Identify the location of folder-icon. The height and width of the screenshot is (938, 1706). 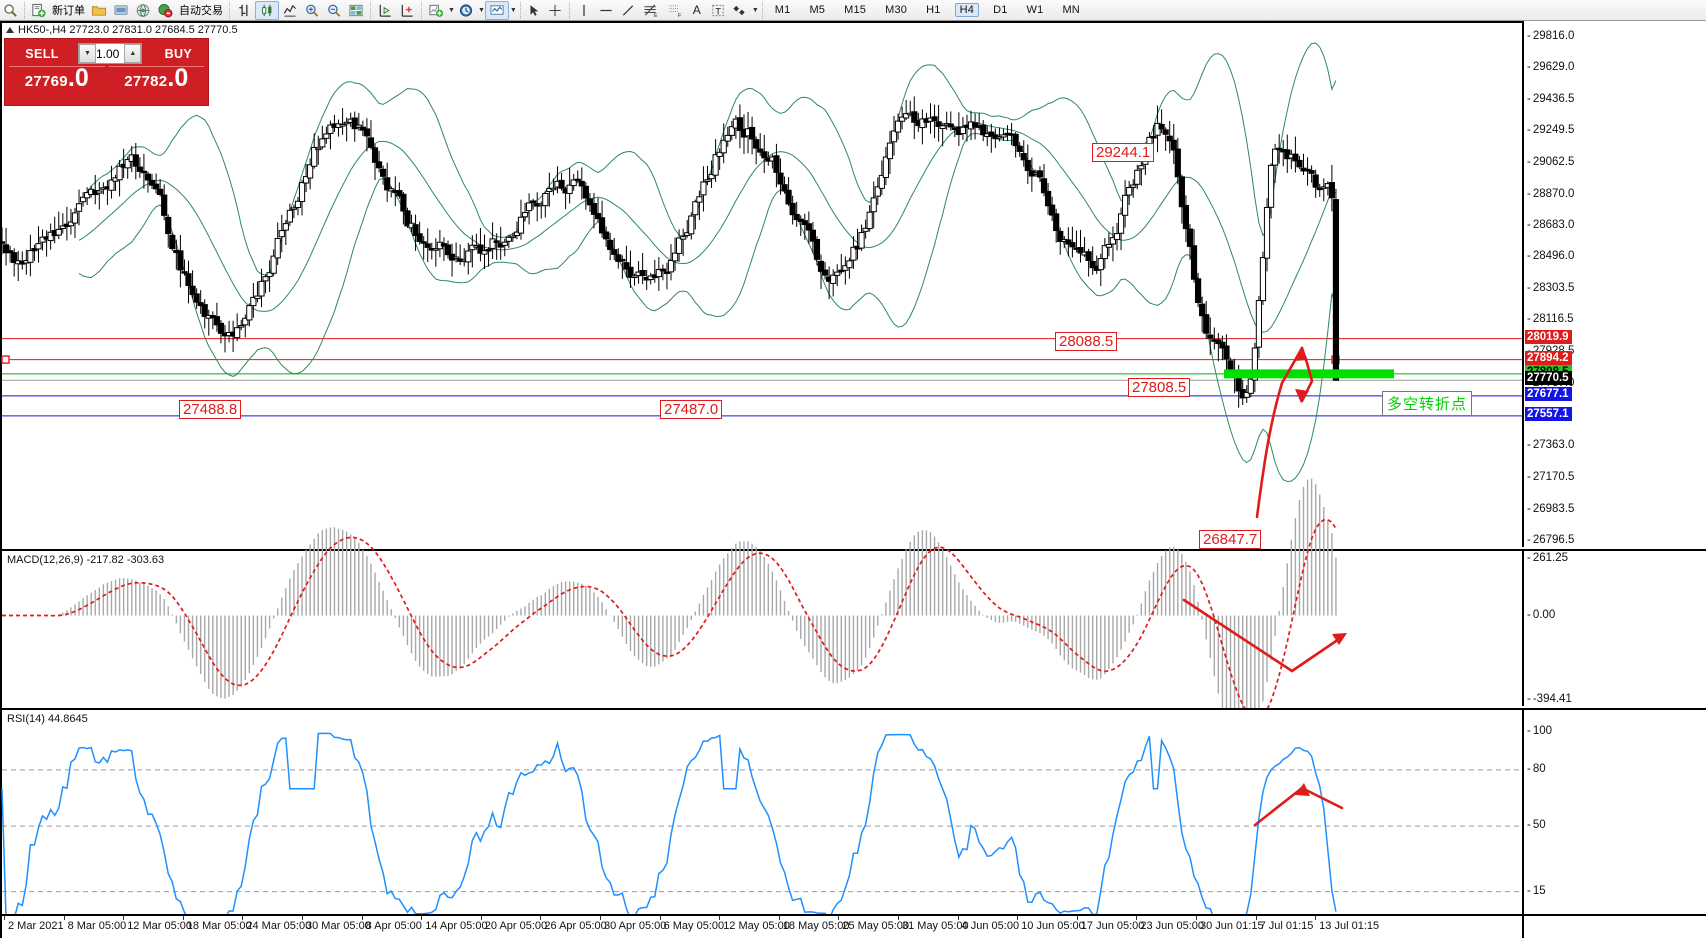
(99, 10).